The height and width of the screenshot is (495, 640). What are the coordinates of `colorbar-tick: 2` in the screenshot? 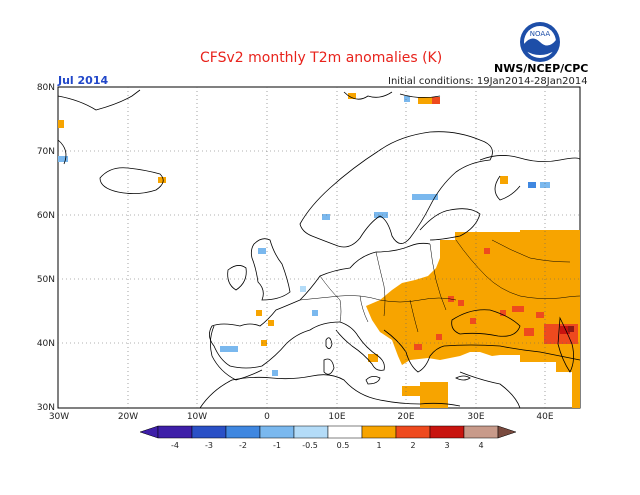 It's located at (412, 445).